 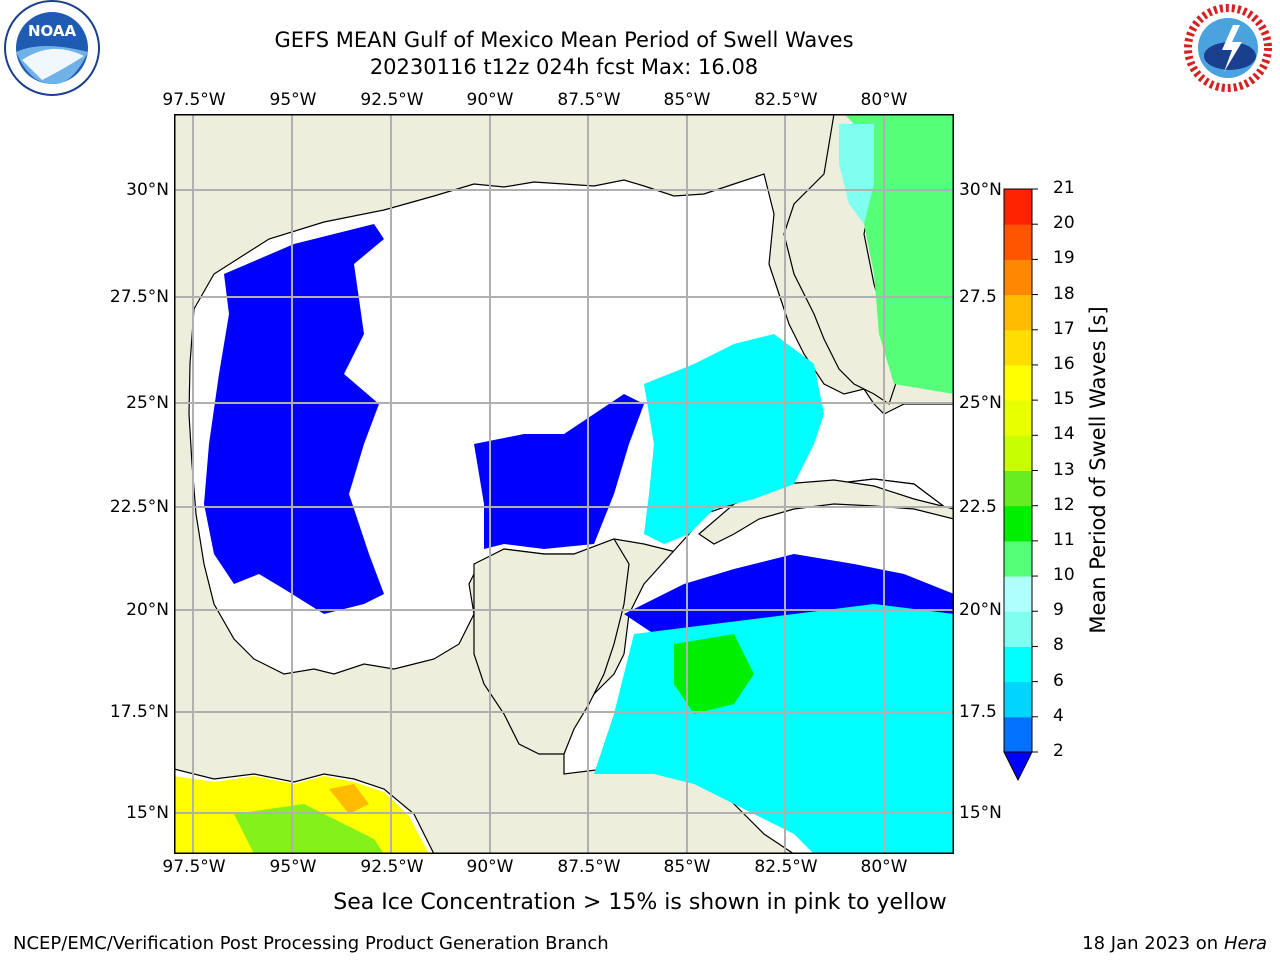 What do you see at coordinates (687, 100) in the screenshot?
I see `lon-label-top: 85°W` at bounding box center [687, 100].